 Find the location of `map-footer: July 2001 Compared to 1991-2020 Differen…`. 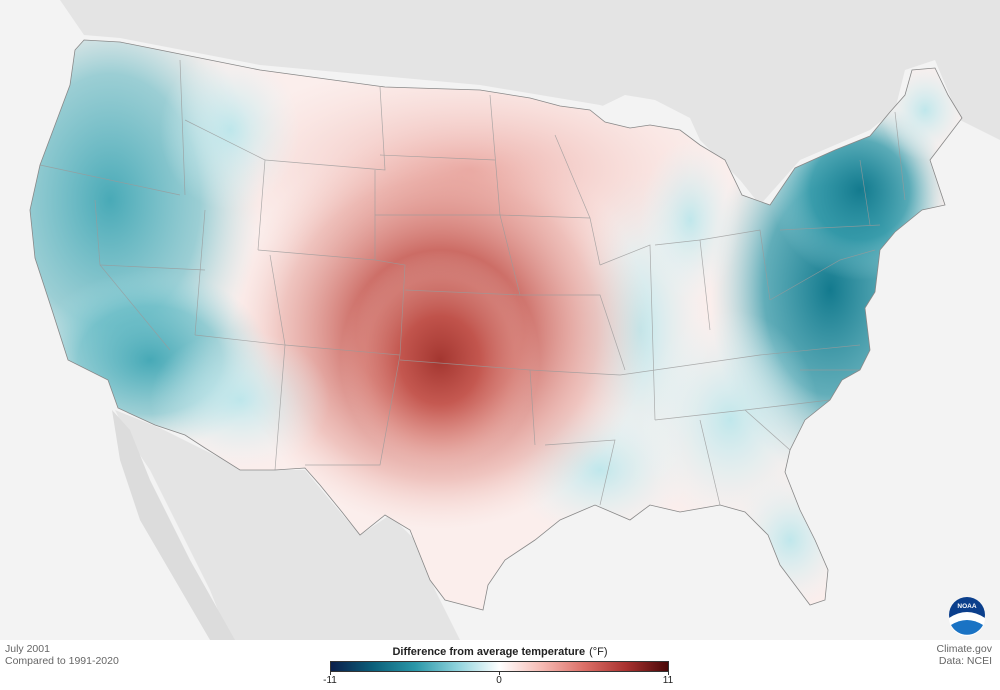

map-footer: July 2001 Compared to 1991-2020 Differen… is located at coordinates (500, 665).